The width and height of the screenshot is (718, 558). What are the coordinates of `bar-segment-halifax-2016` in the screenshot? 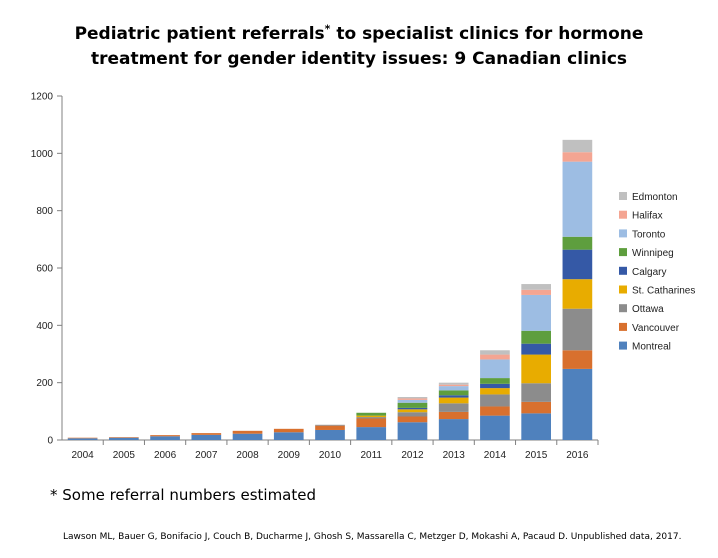 It's located at (577, 157).